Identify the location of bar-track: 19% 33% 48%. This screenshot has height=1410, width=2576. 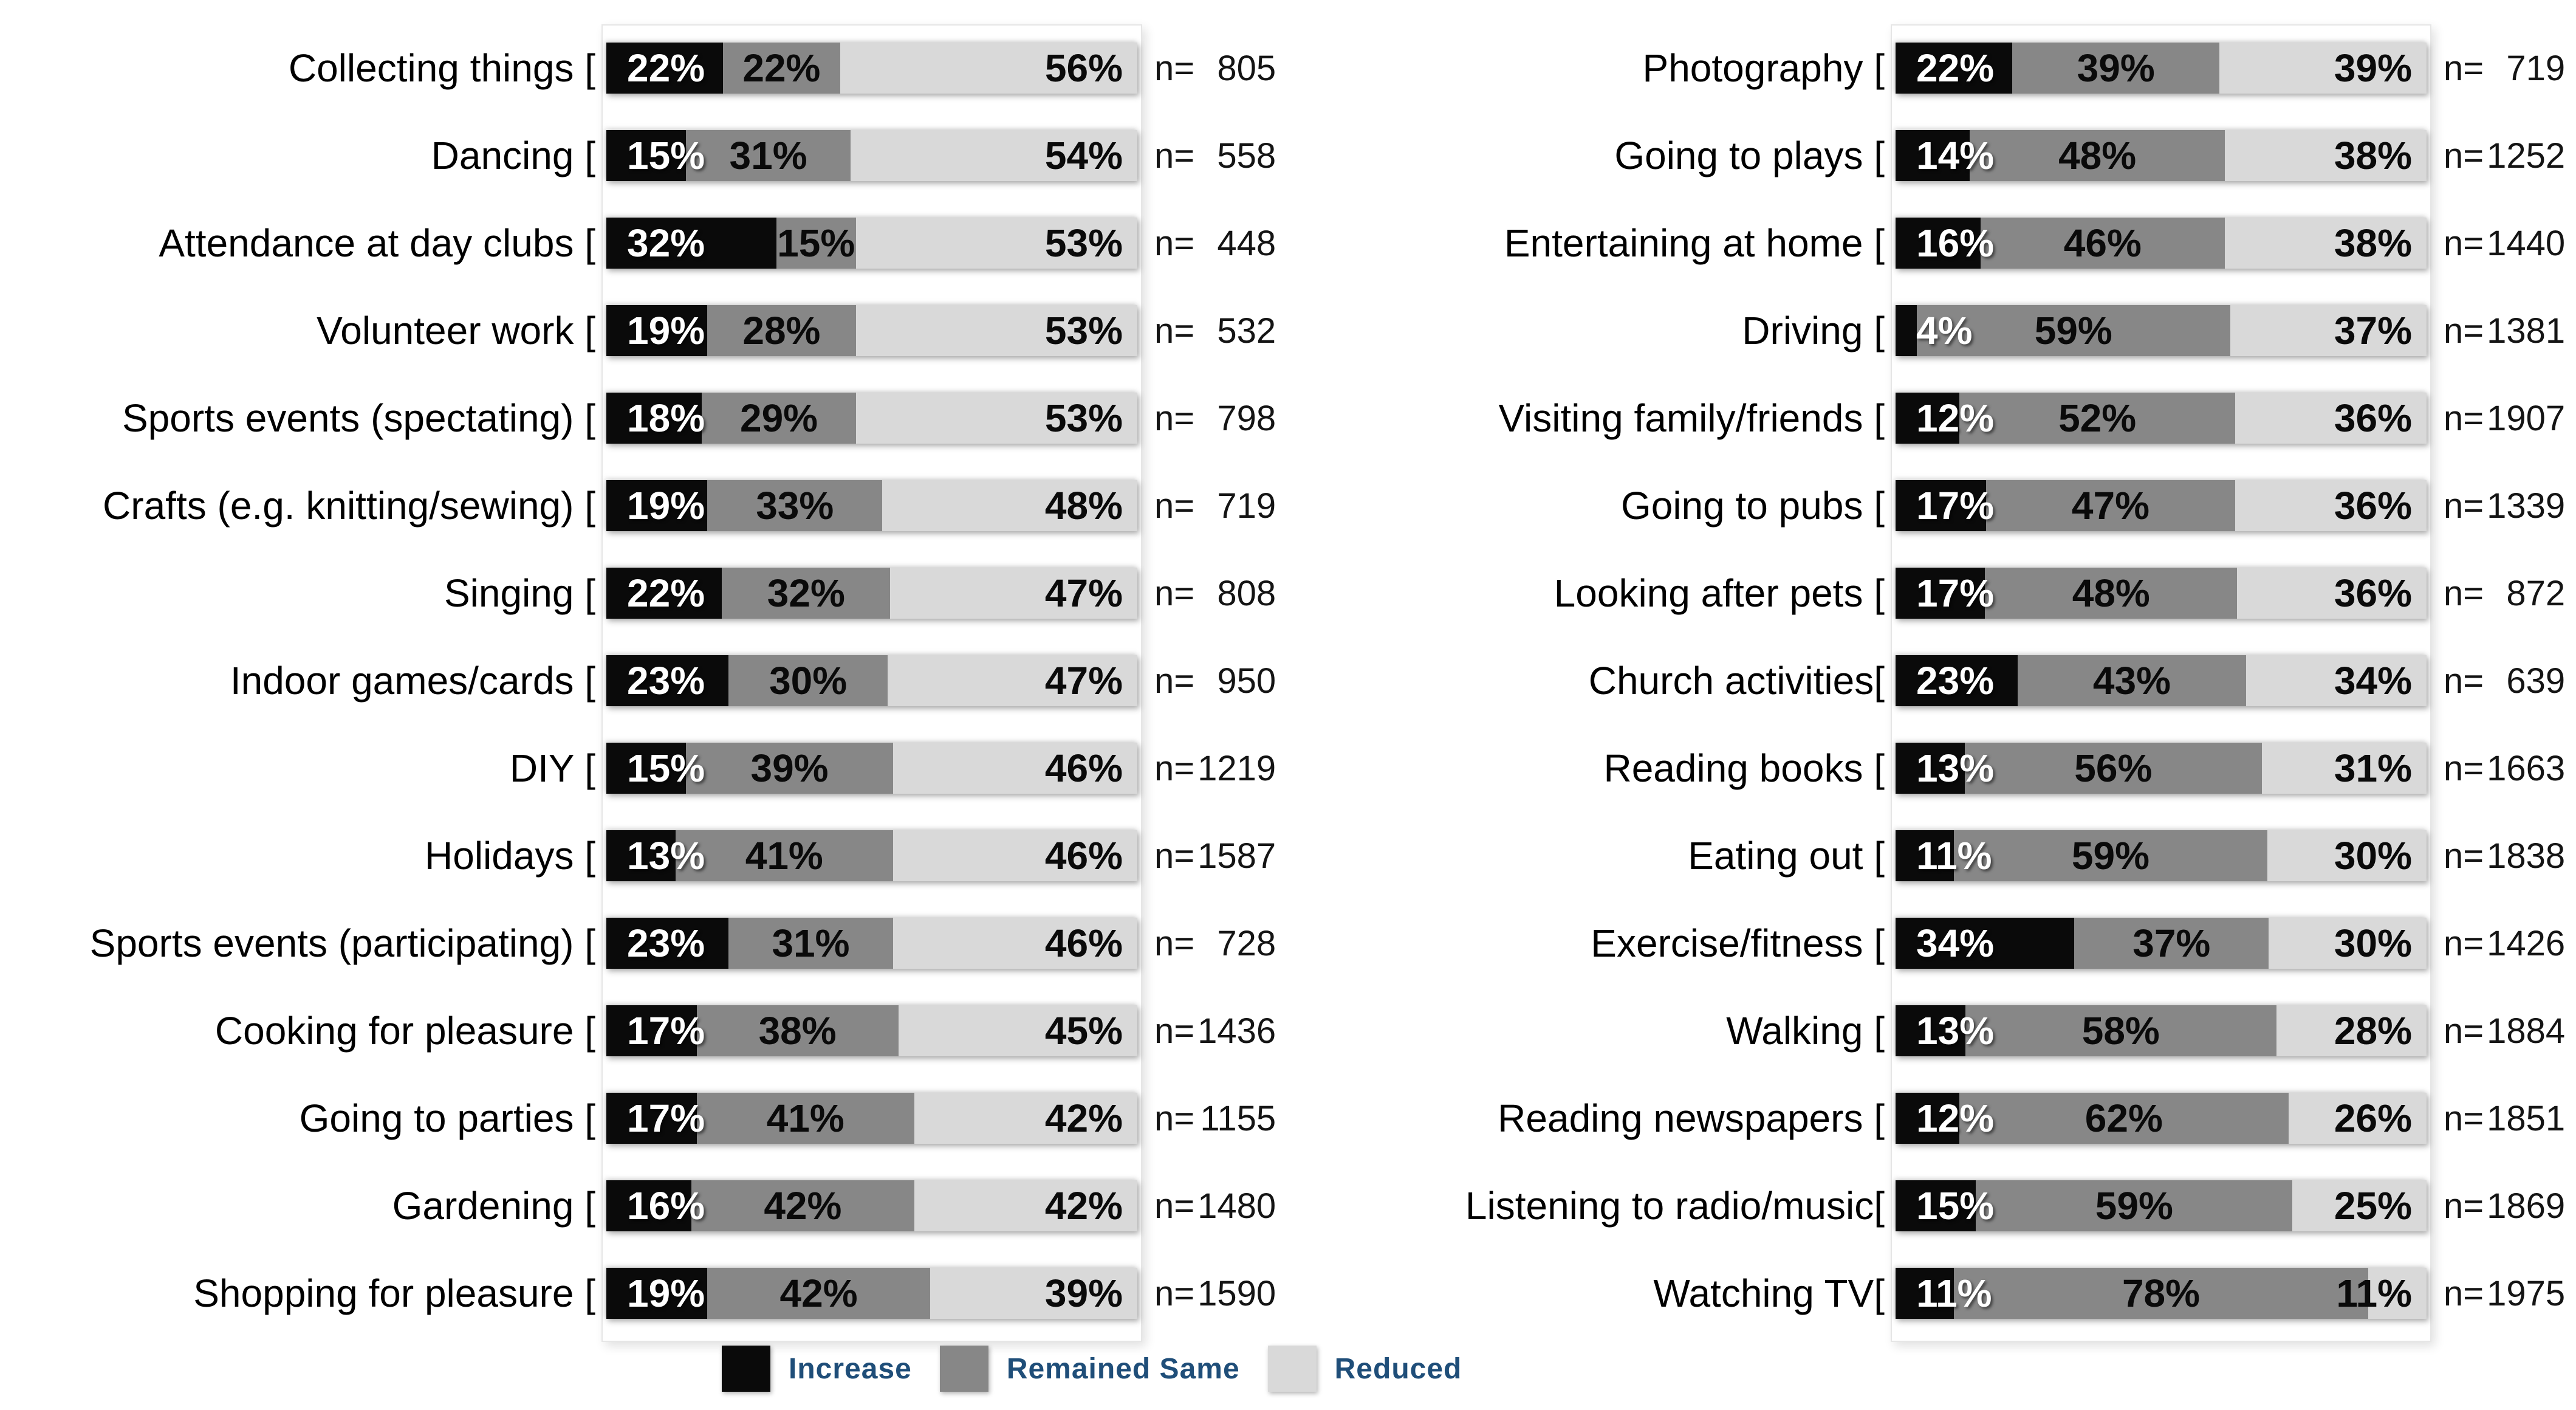
(871, 505).